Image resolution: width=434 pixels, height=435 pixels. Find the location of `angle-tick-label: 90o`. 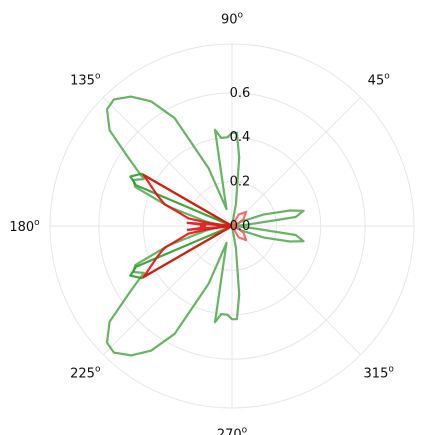

angle-tick-label: 90o is located at coordinates (232, 19).